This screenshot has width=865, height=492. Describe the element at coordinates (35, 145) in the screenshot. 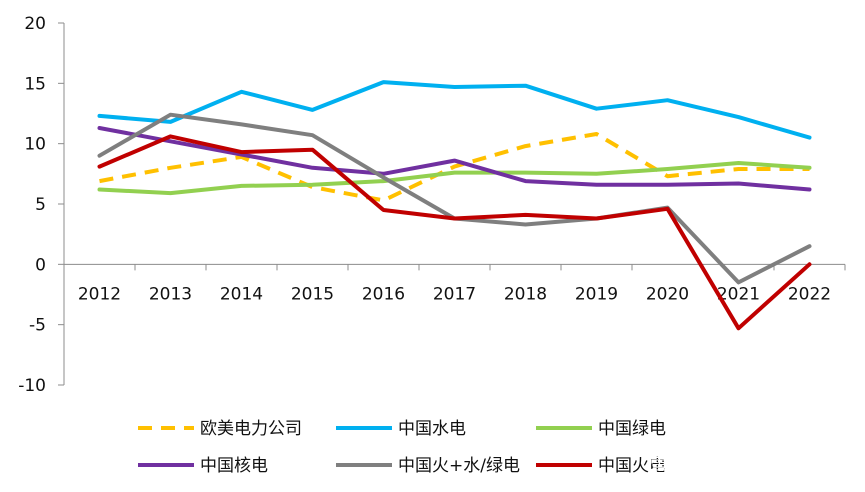

I see `y-tick-label: 10` at that location.